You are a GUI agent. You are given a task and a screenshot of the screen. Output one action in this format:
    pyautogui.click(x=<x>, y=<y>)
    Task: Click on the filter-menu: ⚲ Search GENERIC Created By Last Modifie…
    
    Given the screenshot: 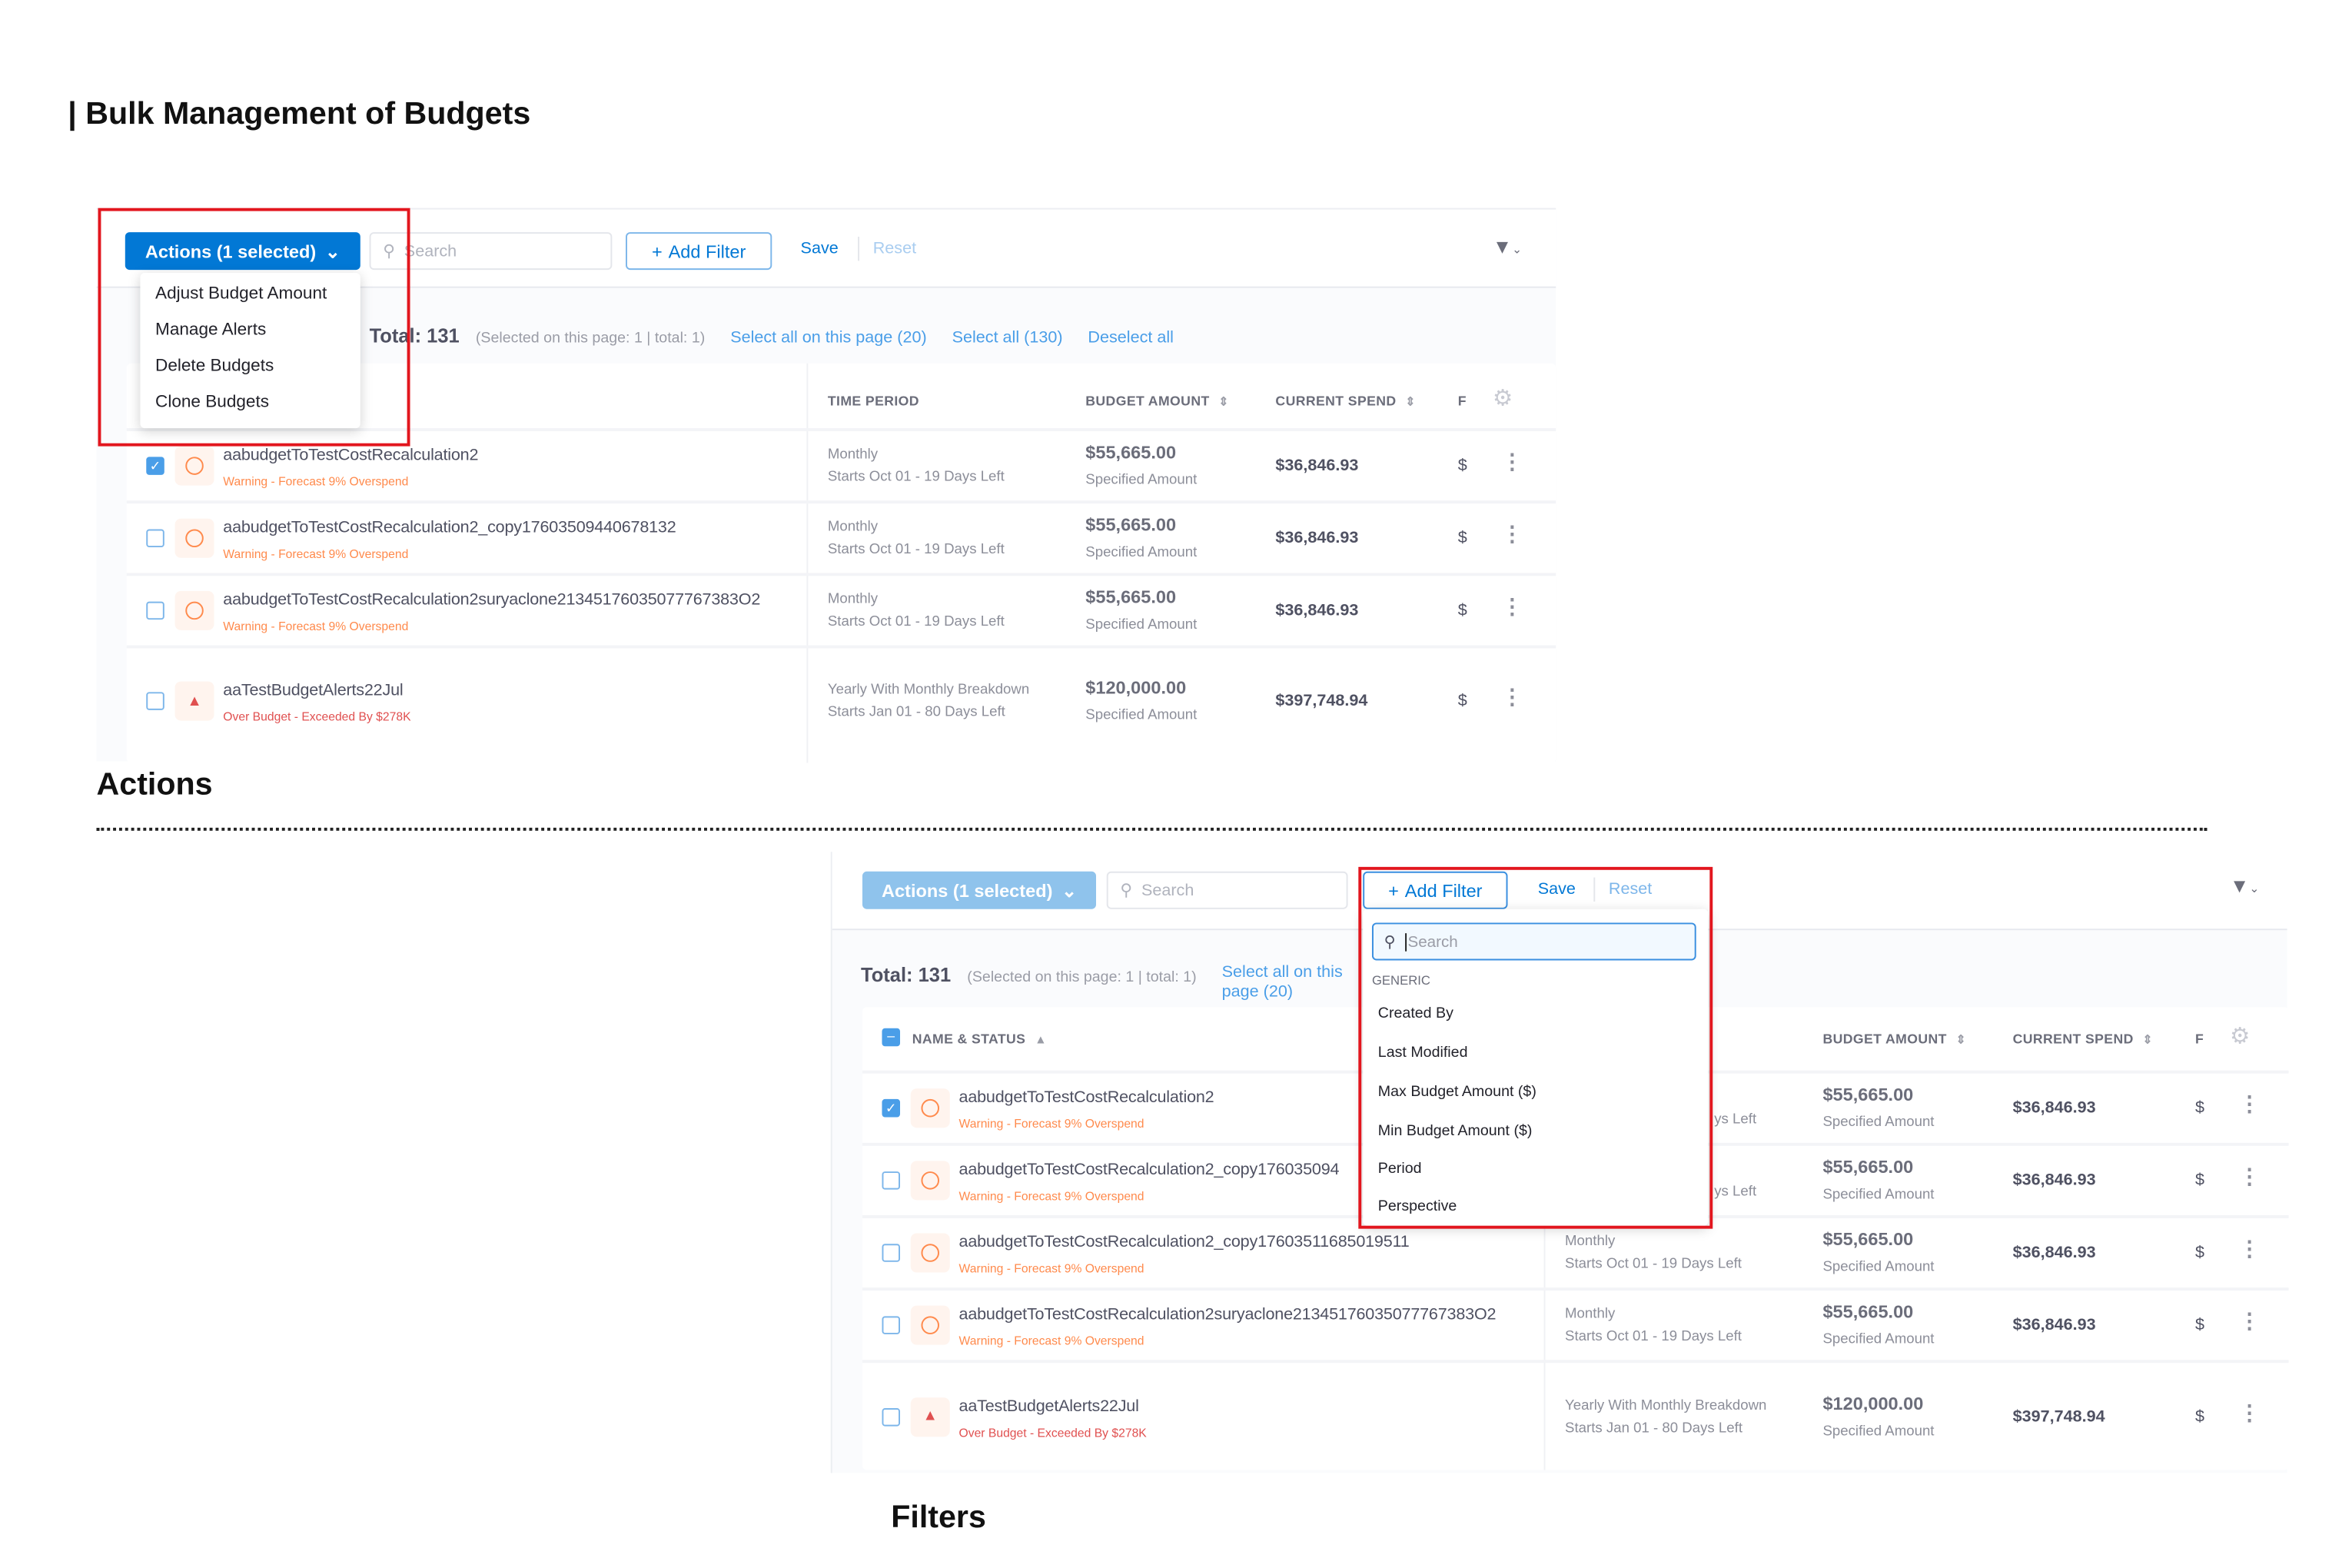 What is the action you would take?
    pyautogui.click(x=1536, y=1067)
    